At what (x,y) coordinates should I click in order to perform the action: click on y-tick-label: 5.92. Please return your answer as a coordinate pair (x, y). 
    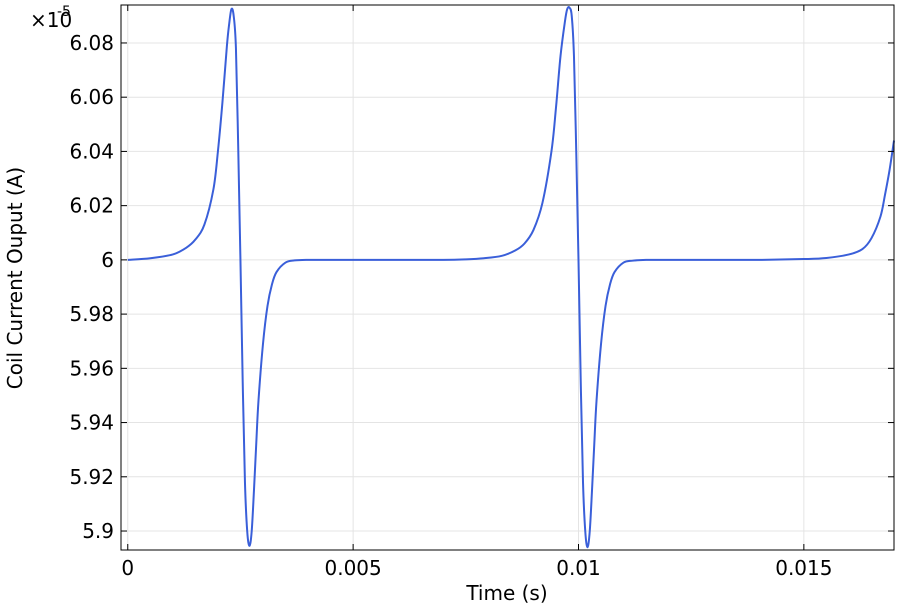
    Looking at the image, I should click on (91, 477).